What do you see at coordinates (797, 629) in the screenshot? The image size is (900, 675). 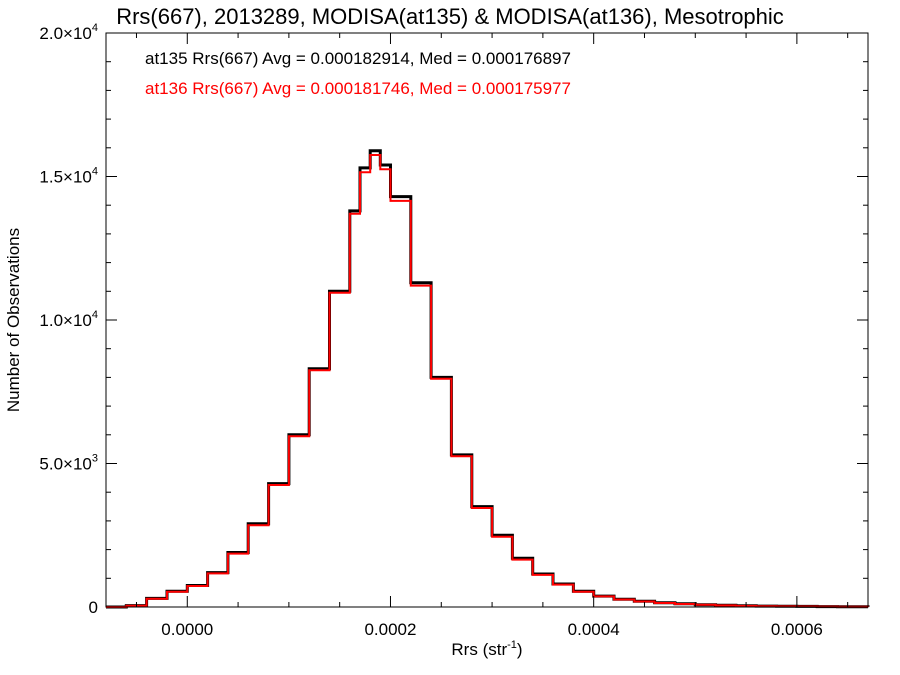 I see `x-tick-label: 0.0006` at bounding box center [797, 629].